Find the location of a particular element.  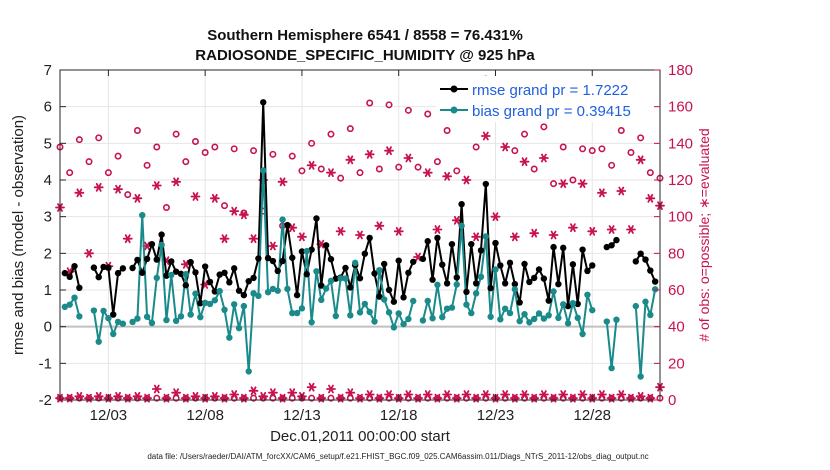

y-tick-label: 2 is located at coordinates (48, 253).